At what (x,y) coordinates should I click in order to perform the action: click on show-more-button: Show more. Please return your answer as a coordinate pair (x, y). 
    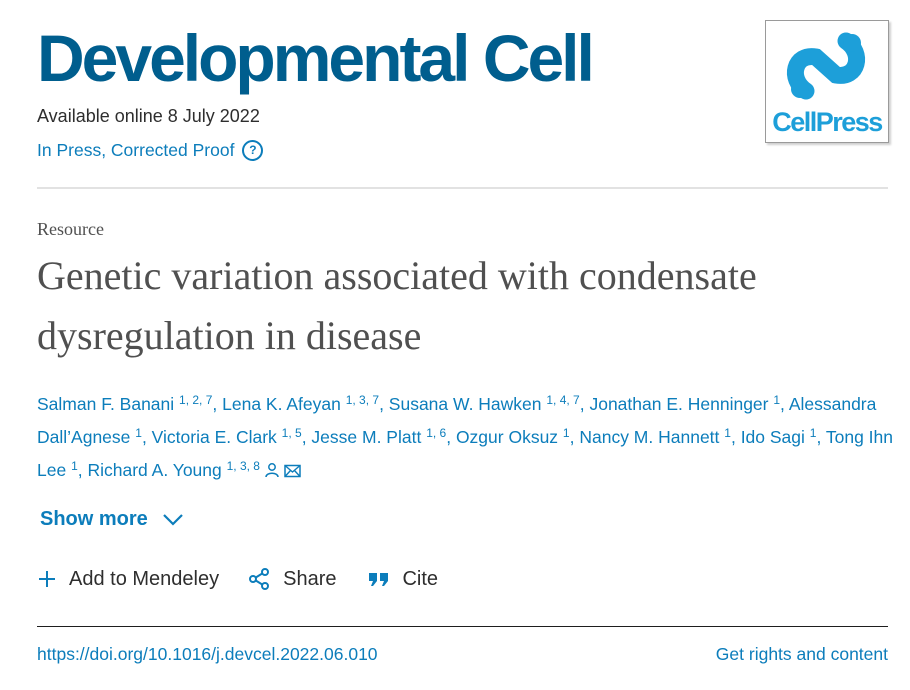
    Looking at the image, I should click on (112, 519).